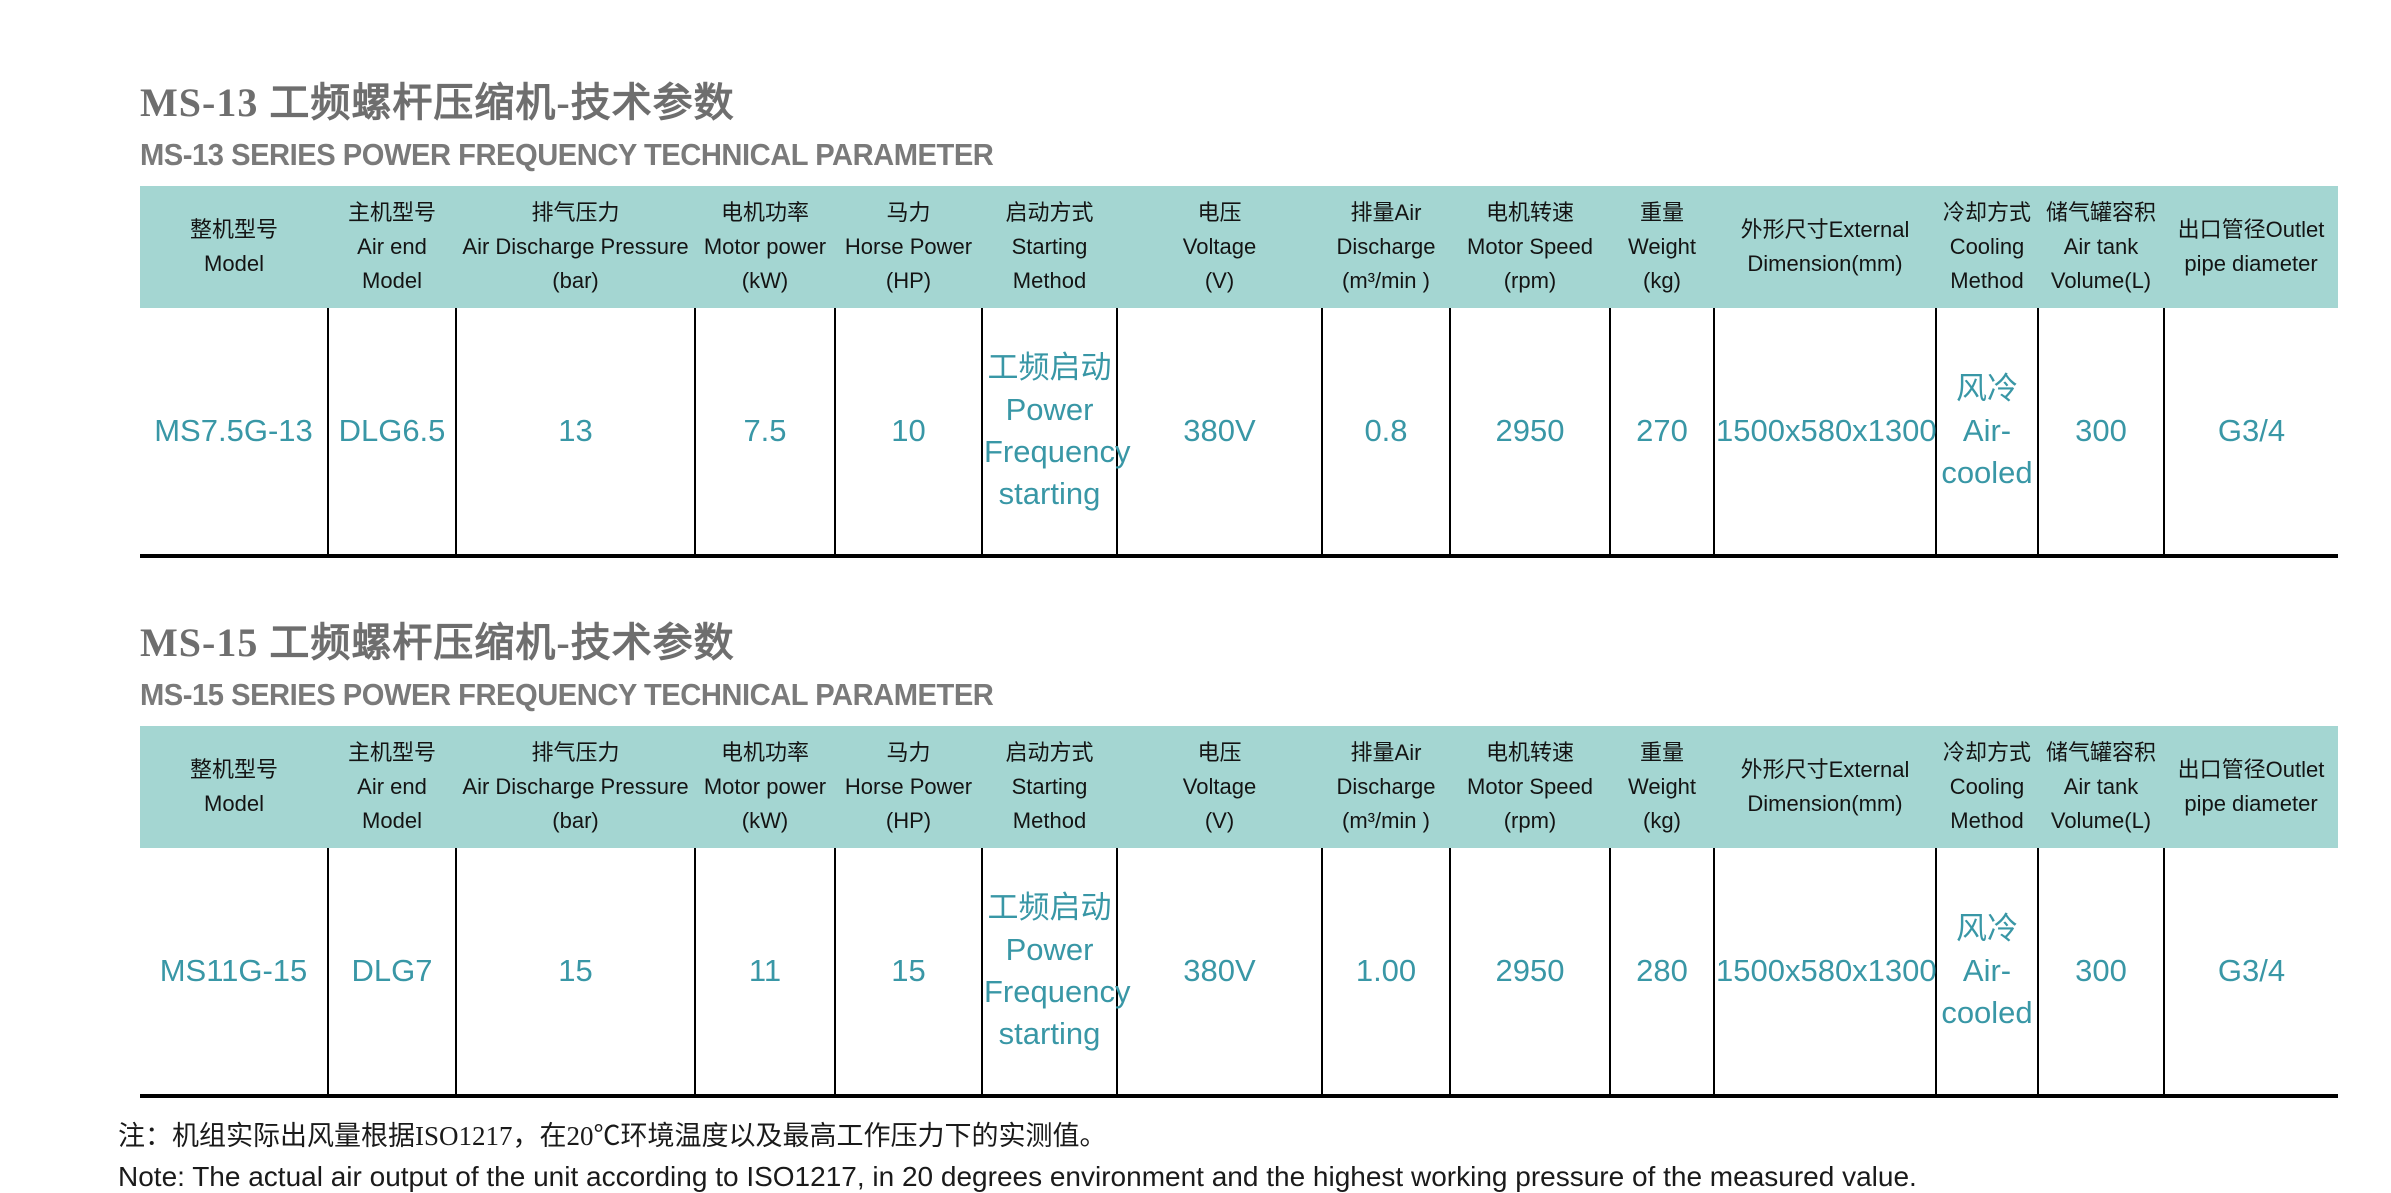 The height and width of the screenshot is (1193, 2391). I want to click on data-cell-air-discharge: 0.8, so click(1385, 432).